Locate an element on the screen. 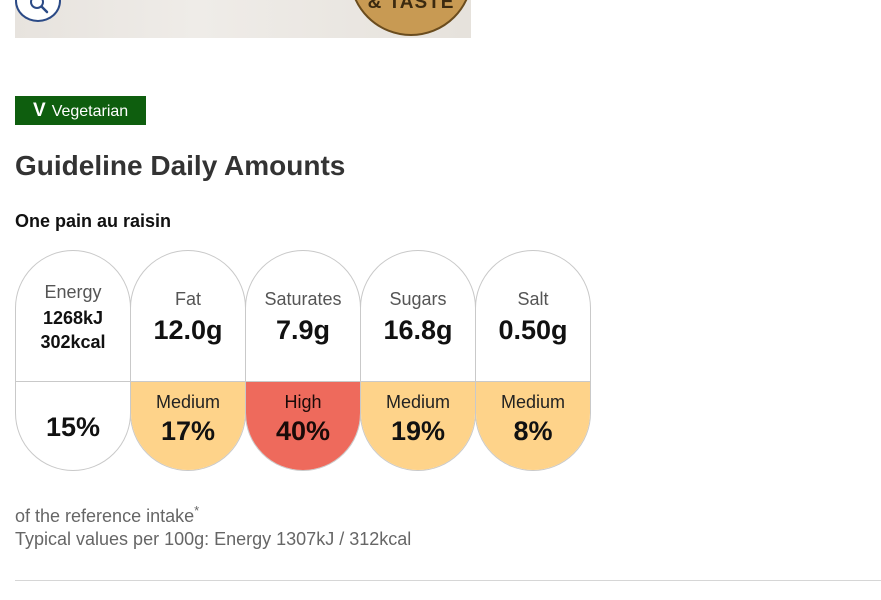 The width and height of the screenshot is (881, 600). gda-cell-top: Fat 12.0g is located at coordinates (188, 316).